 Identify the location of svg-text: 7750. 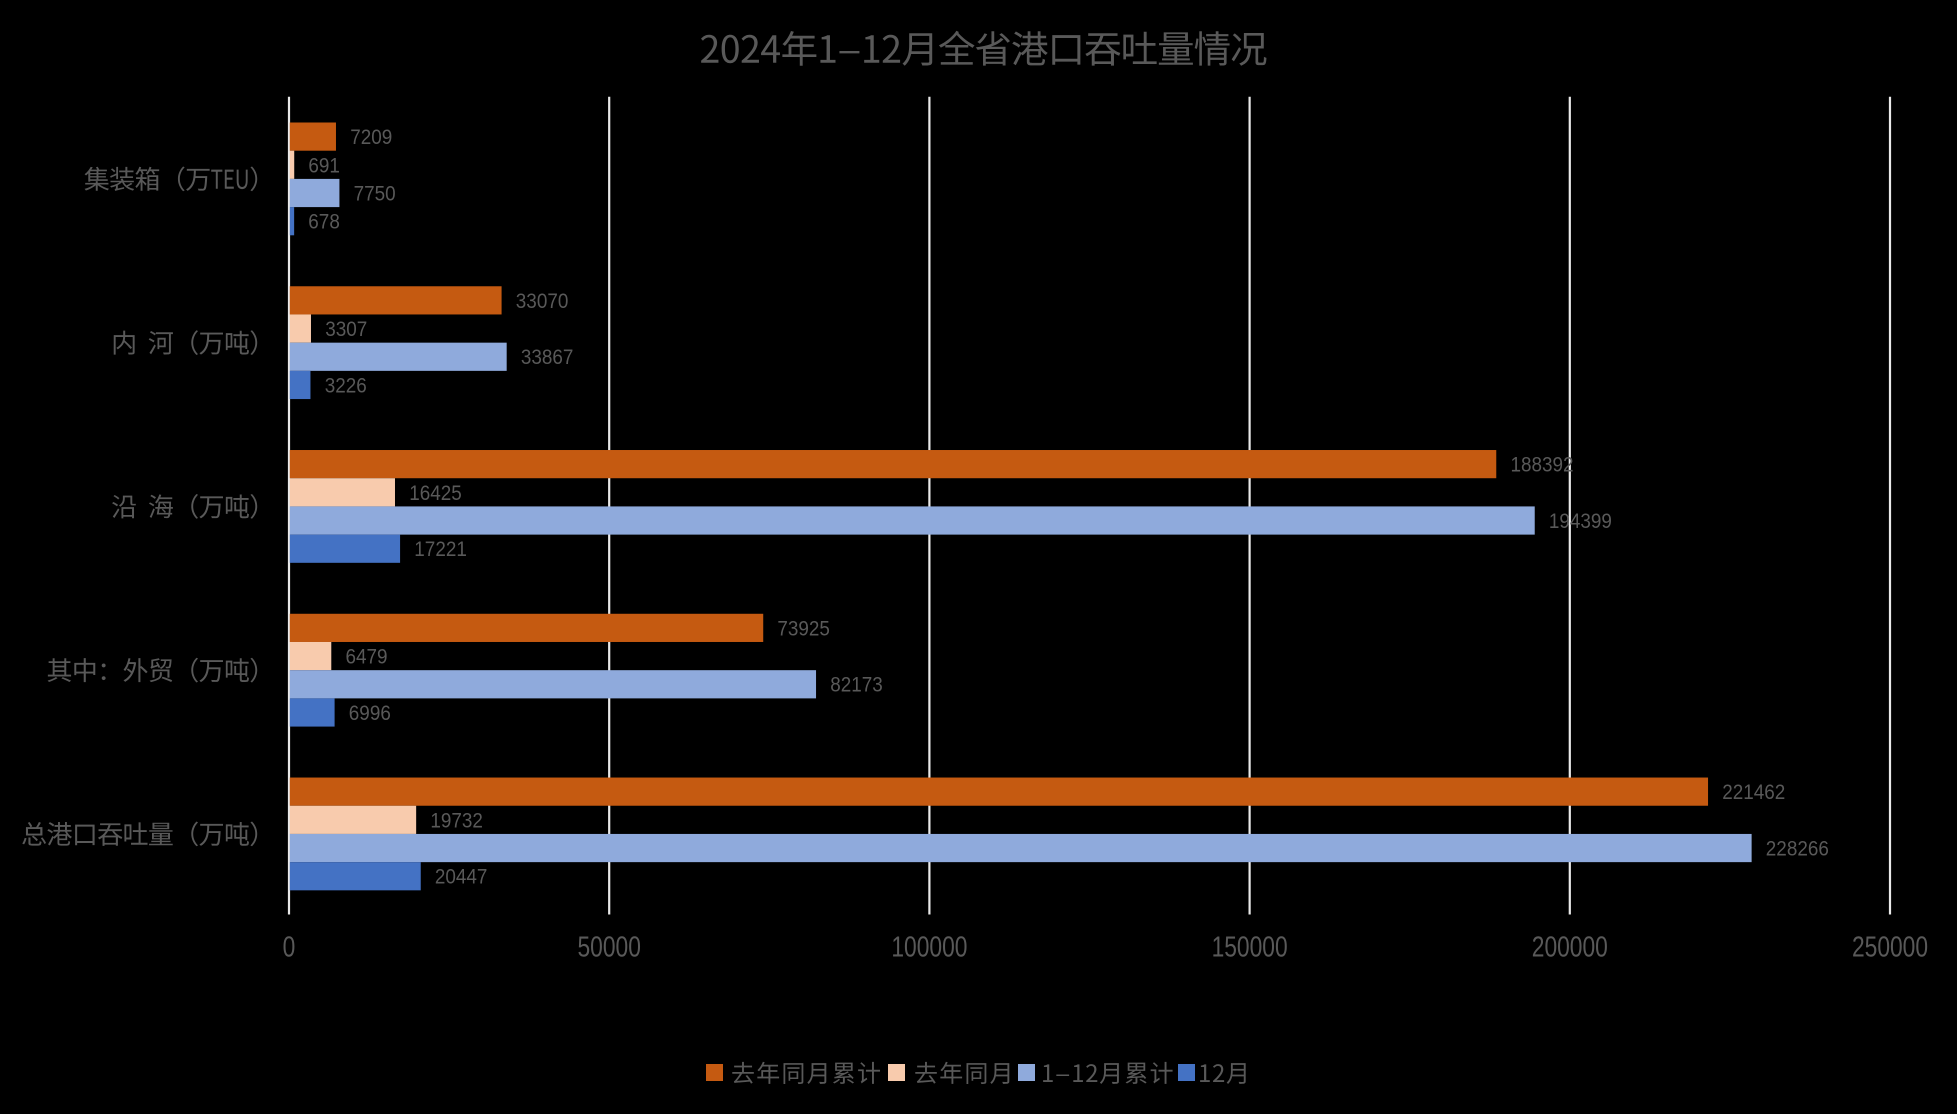
(375, 194).